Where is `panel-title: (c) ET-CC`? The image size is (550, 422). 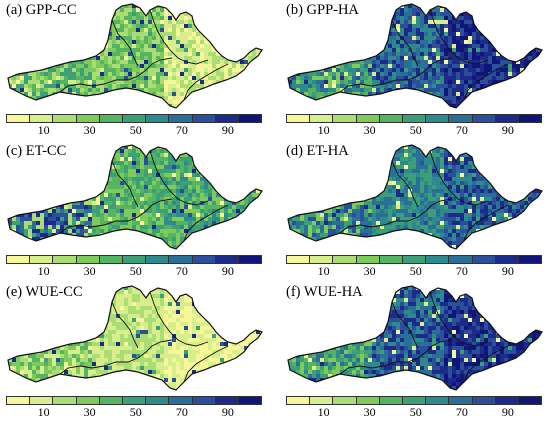 panel-title: (c) ET-CC is located at coordinates (36, 151).